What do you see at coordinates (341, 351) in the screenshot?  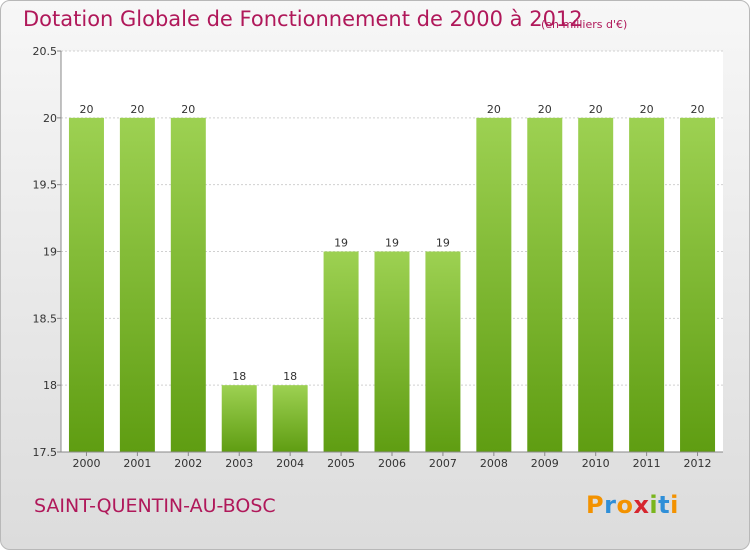 I see `bar-2005` at bounding box center [341, 351].